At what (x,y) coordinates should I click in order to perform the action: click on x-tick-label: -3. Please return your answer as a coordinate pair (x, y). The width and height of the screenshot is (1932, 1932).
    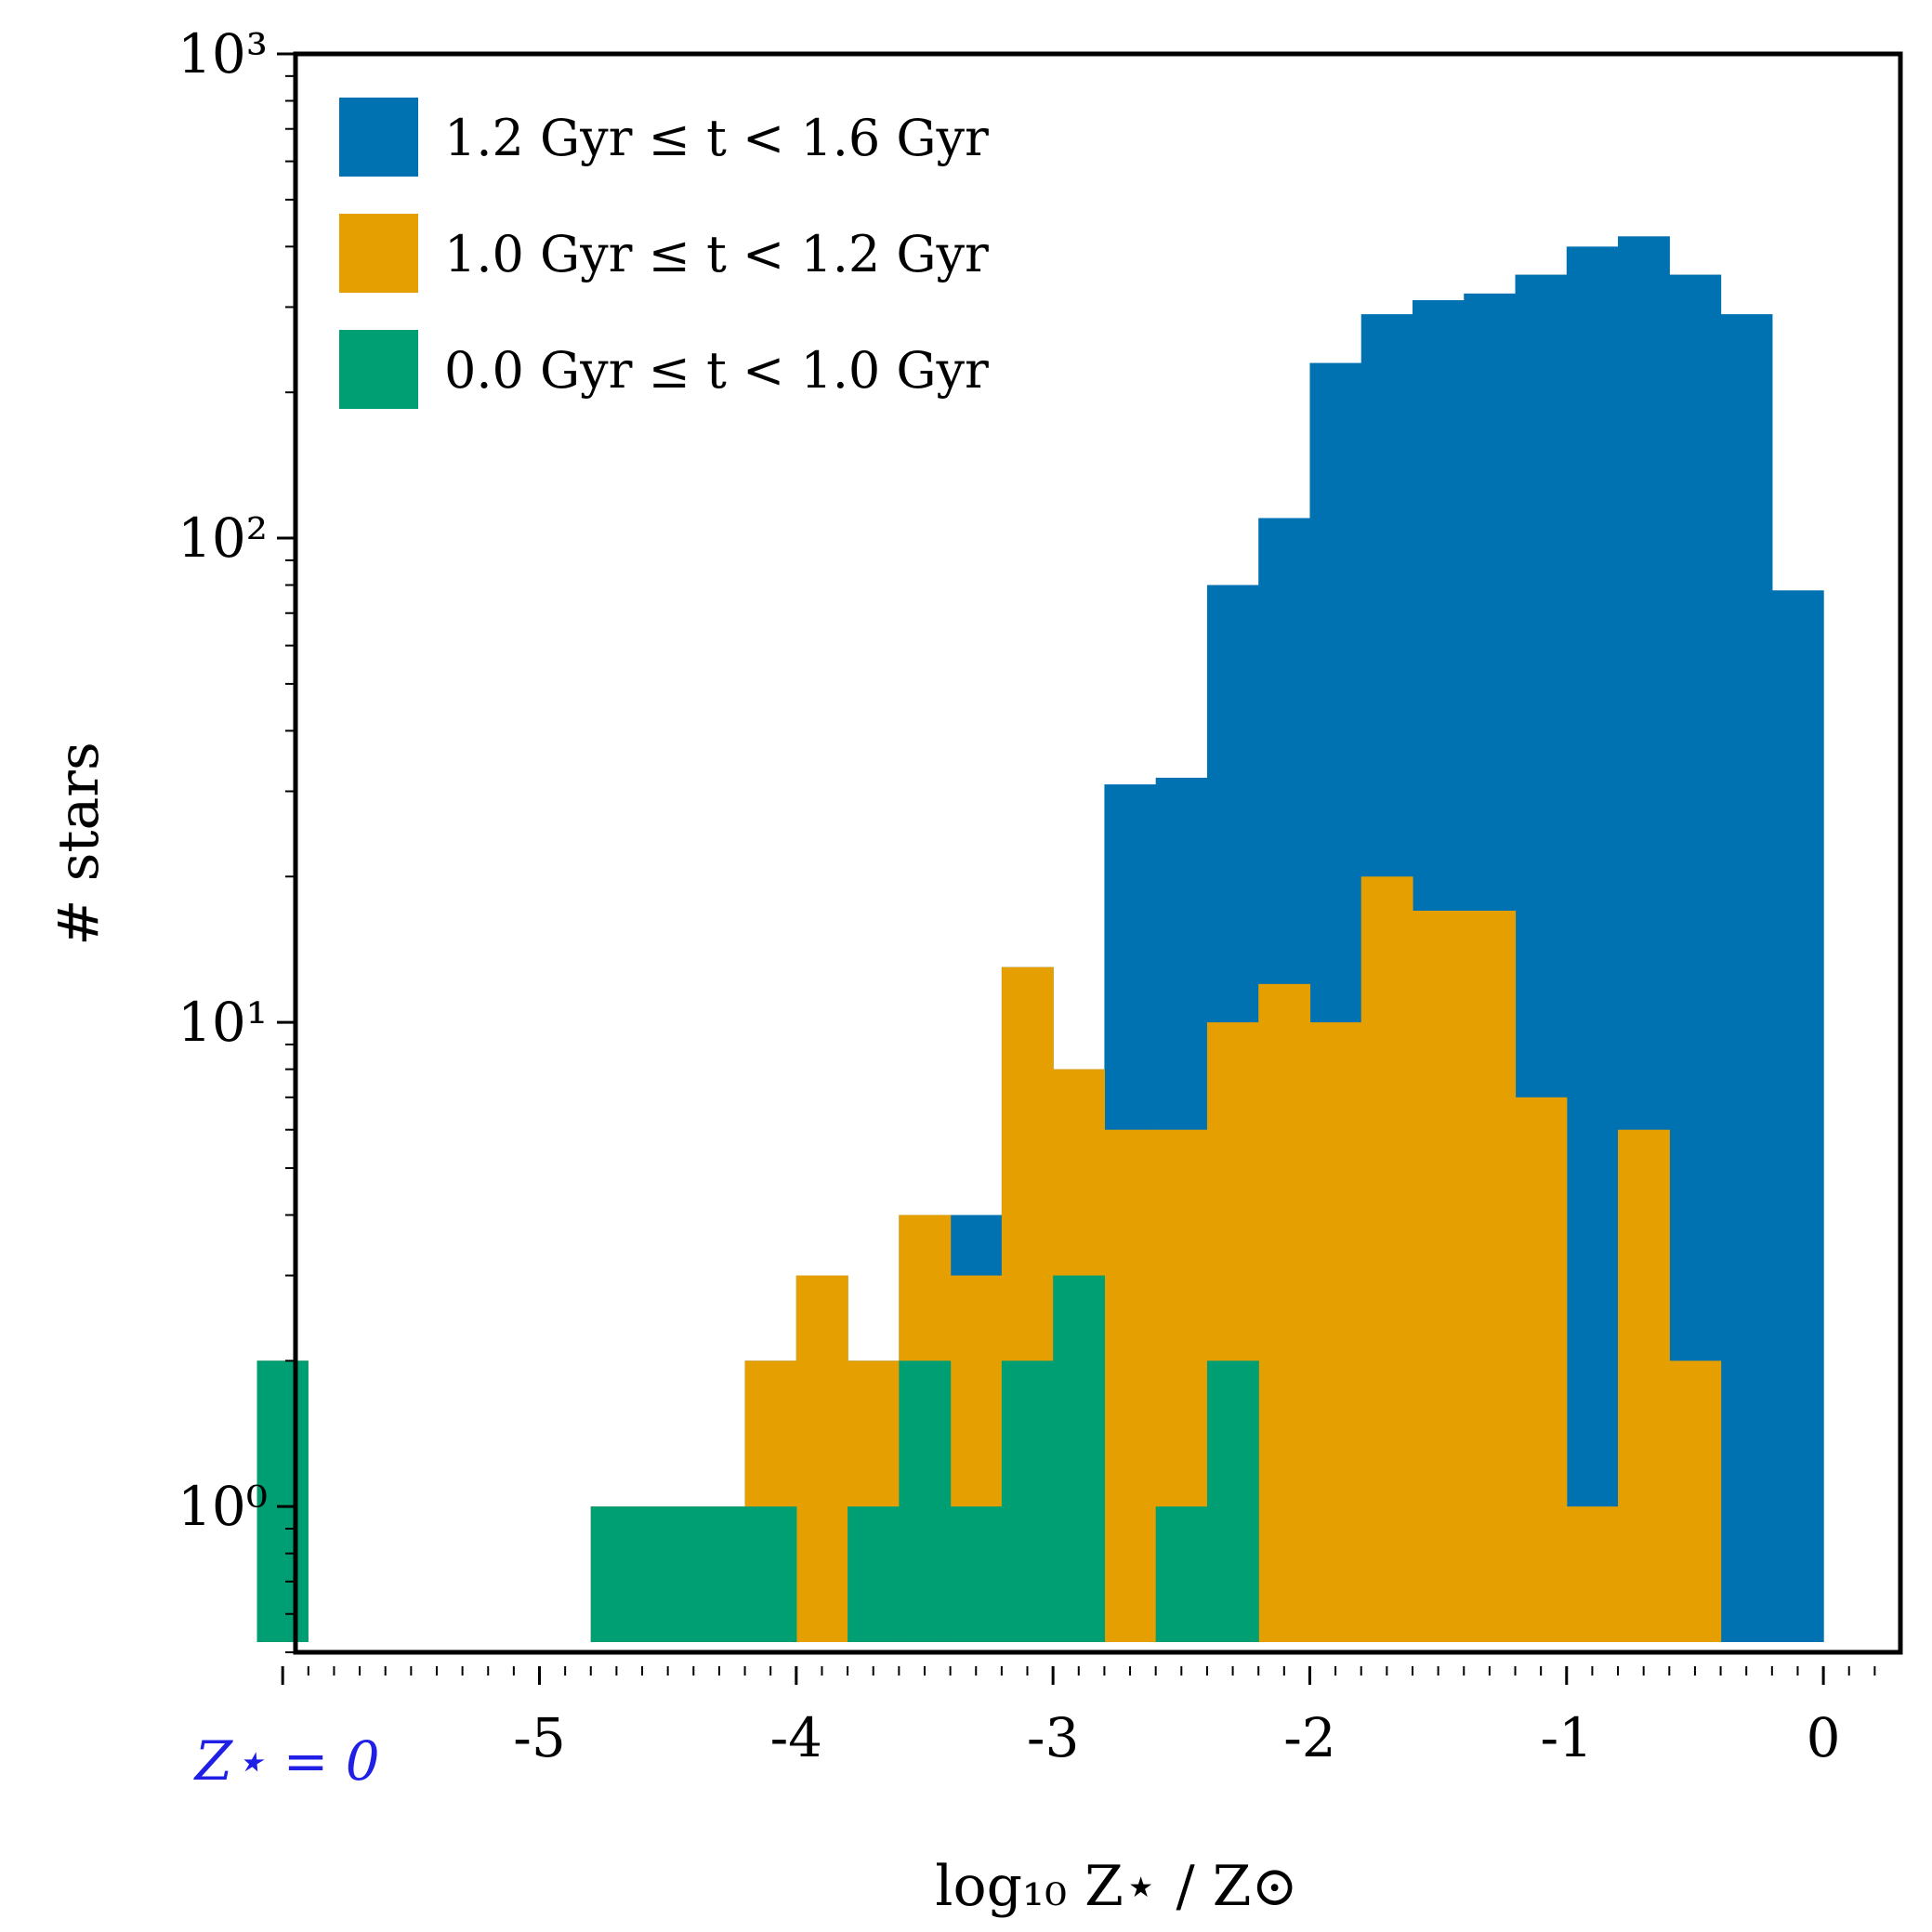
    Looking at the image, I should click on (1053, 1737).